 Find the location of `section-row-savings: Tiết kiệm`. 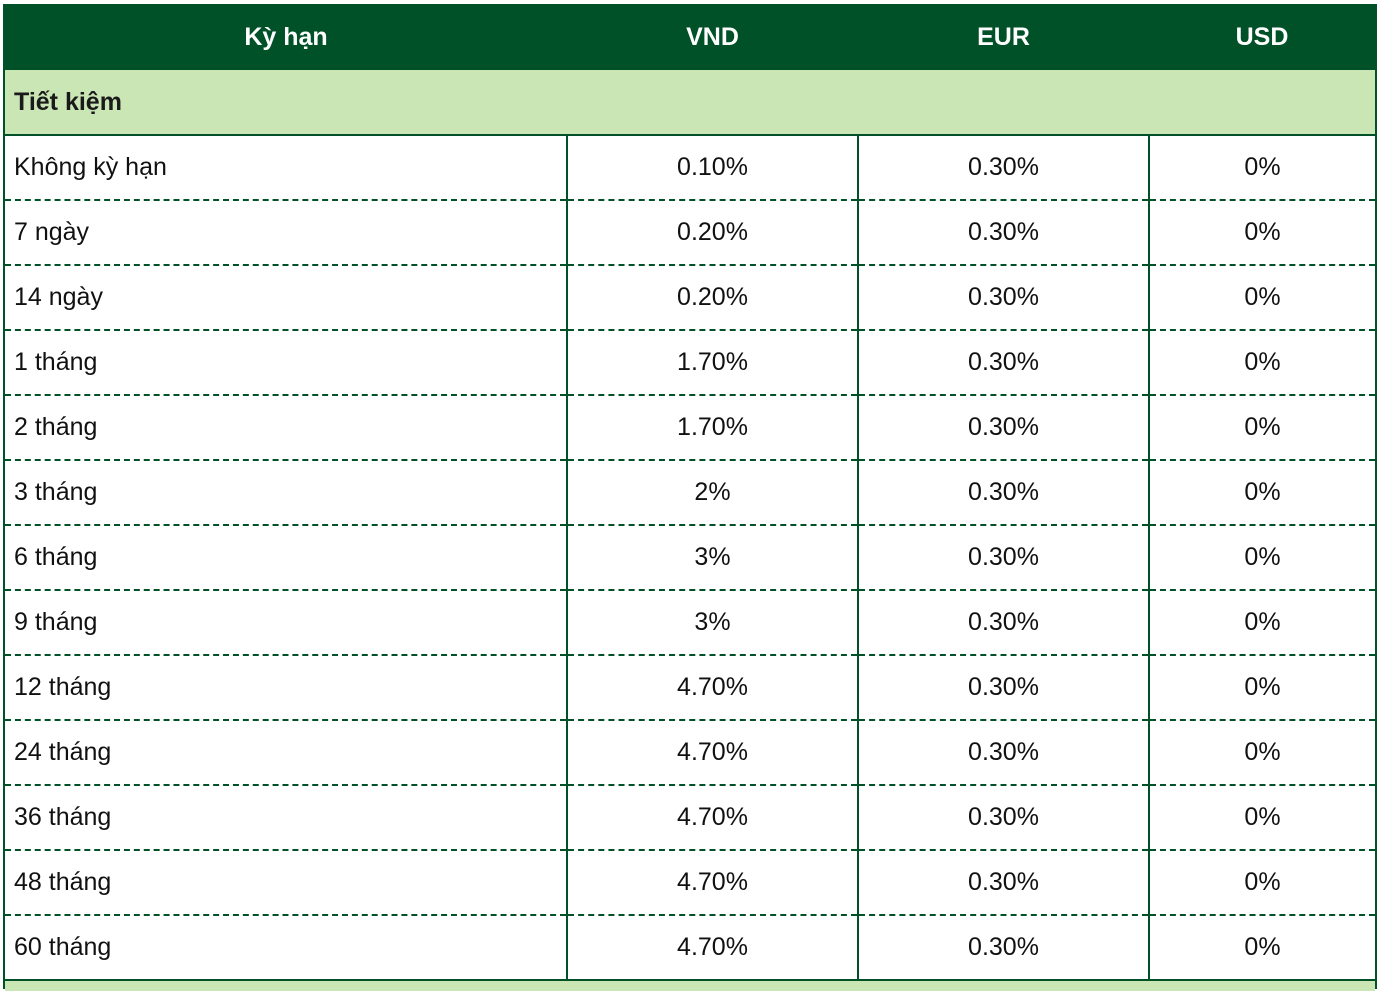

section-row-savings: Tiết kiệm is located at coordinates (690, 103).